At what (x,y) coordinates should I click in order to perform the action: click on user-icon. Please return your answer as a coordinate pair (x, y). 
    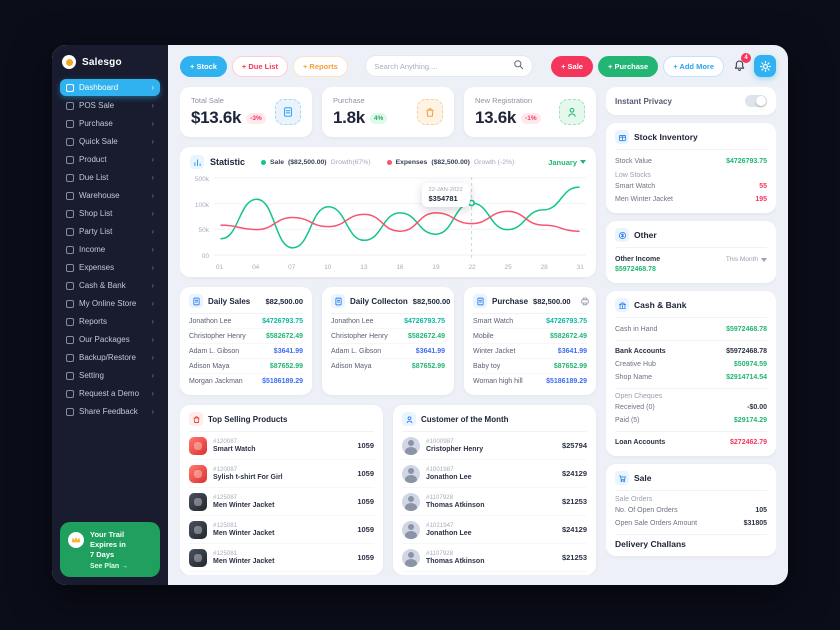
    Looking at the image, I should click on (572, 112).